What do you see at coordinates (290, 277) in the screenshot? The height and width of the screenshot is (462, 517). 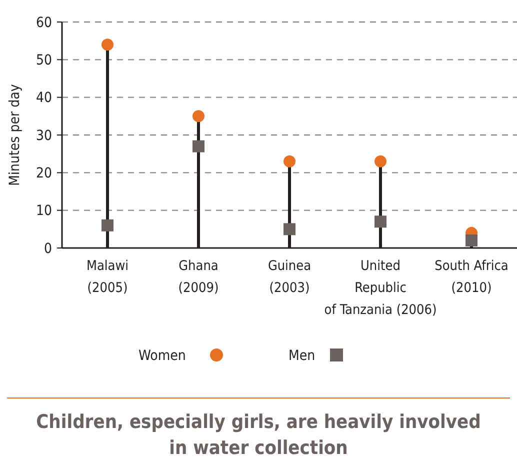 I see `x-tick-label: Guinea (2003)` at bounding box center [290, 277].